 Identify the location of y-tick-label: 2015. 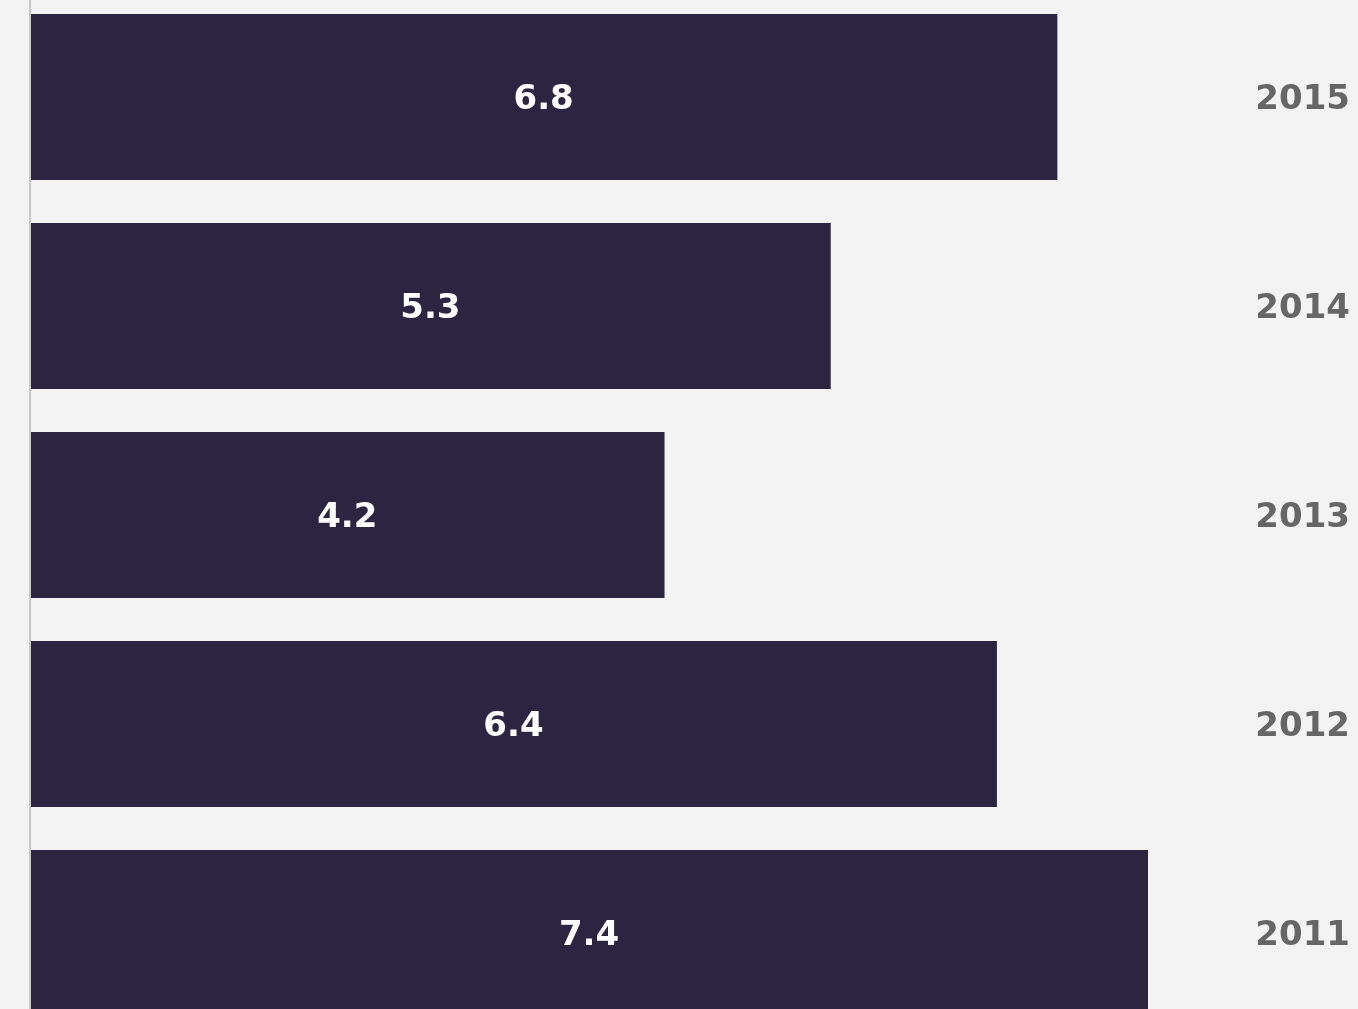
(1302, 96).